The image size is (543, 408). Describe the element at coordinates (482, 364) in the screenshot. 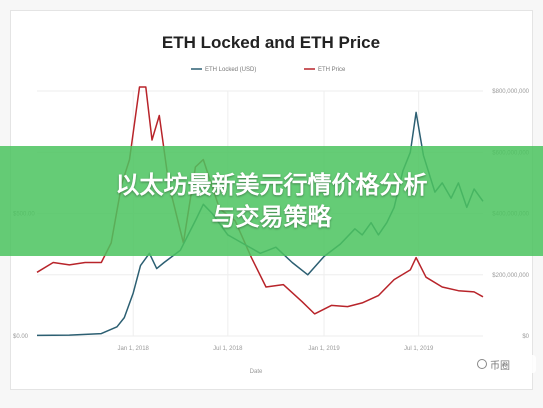

I see `watermark-icon` at that location.